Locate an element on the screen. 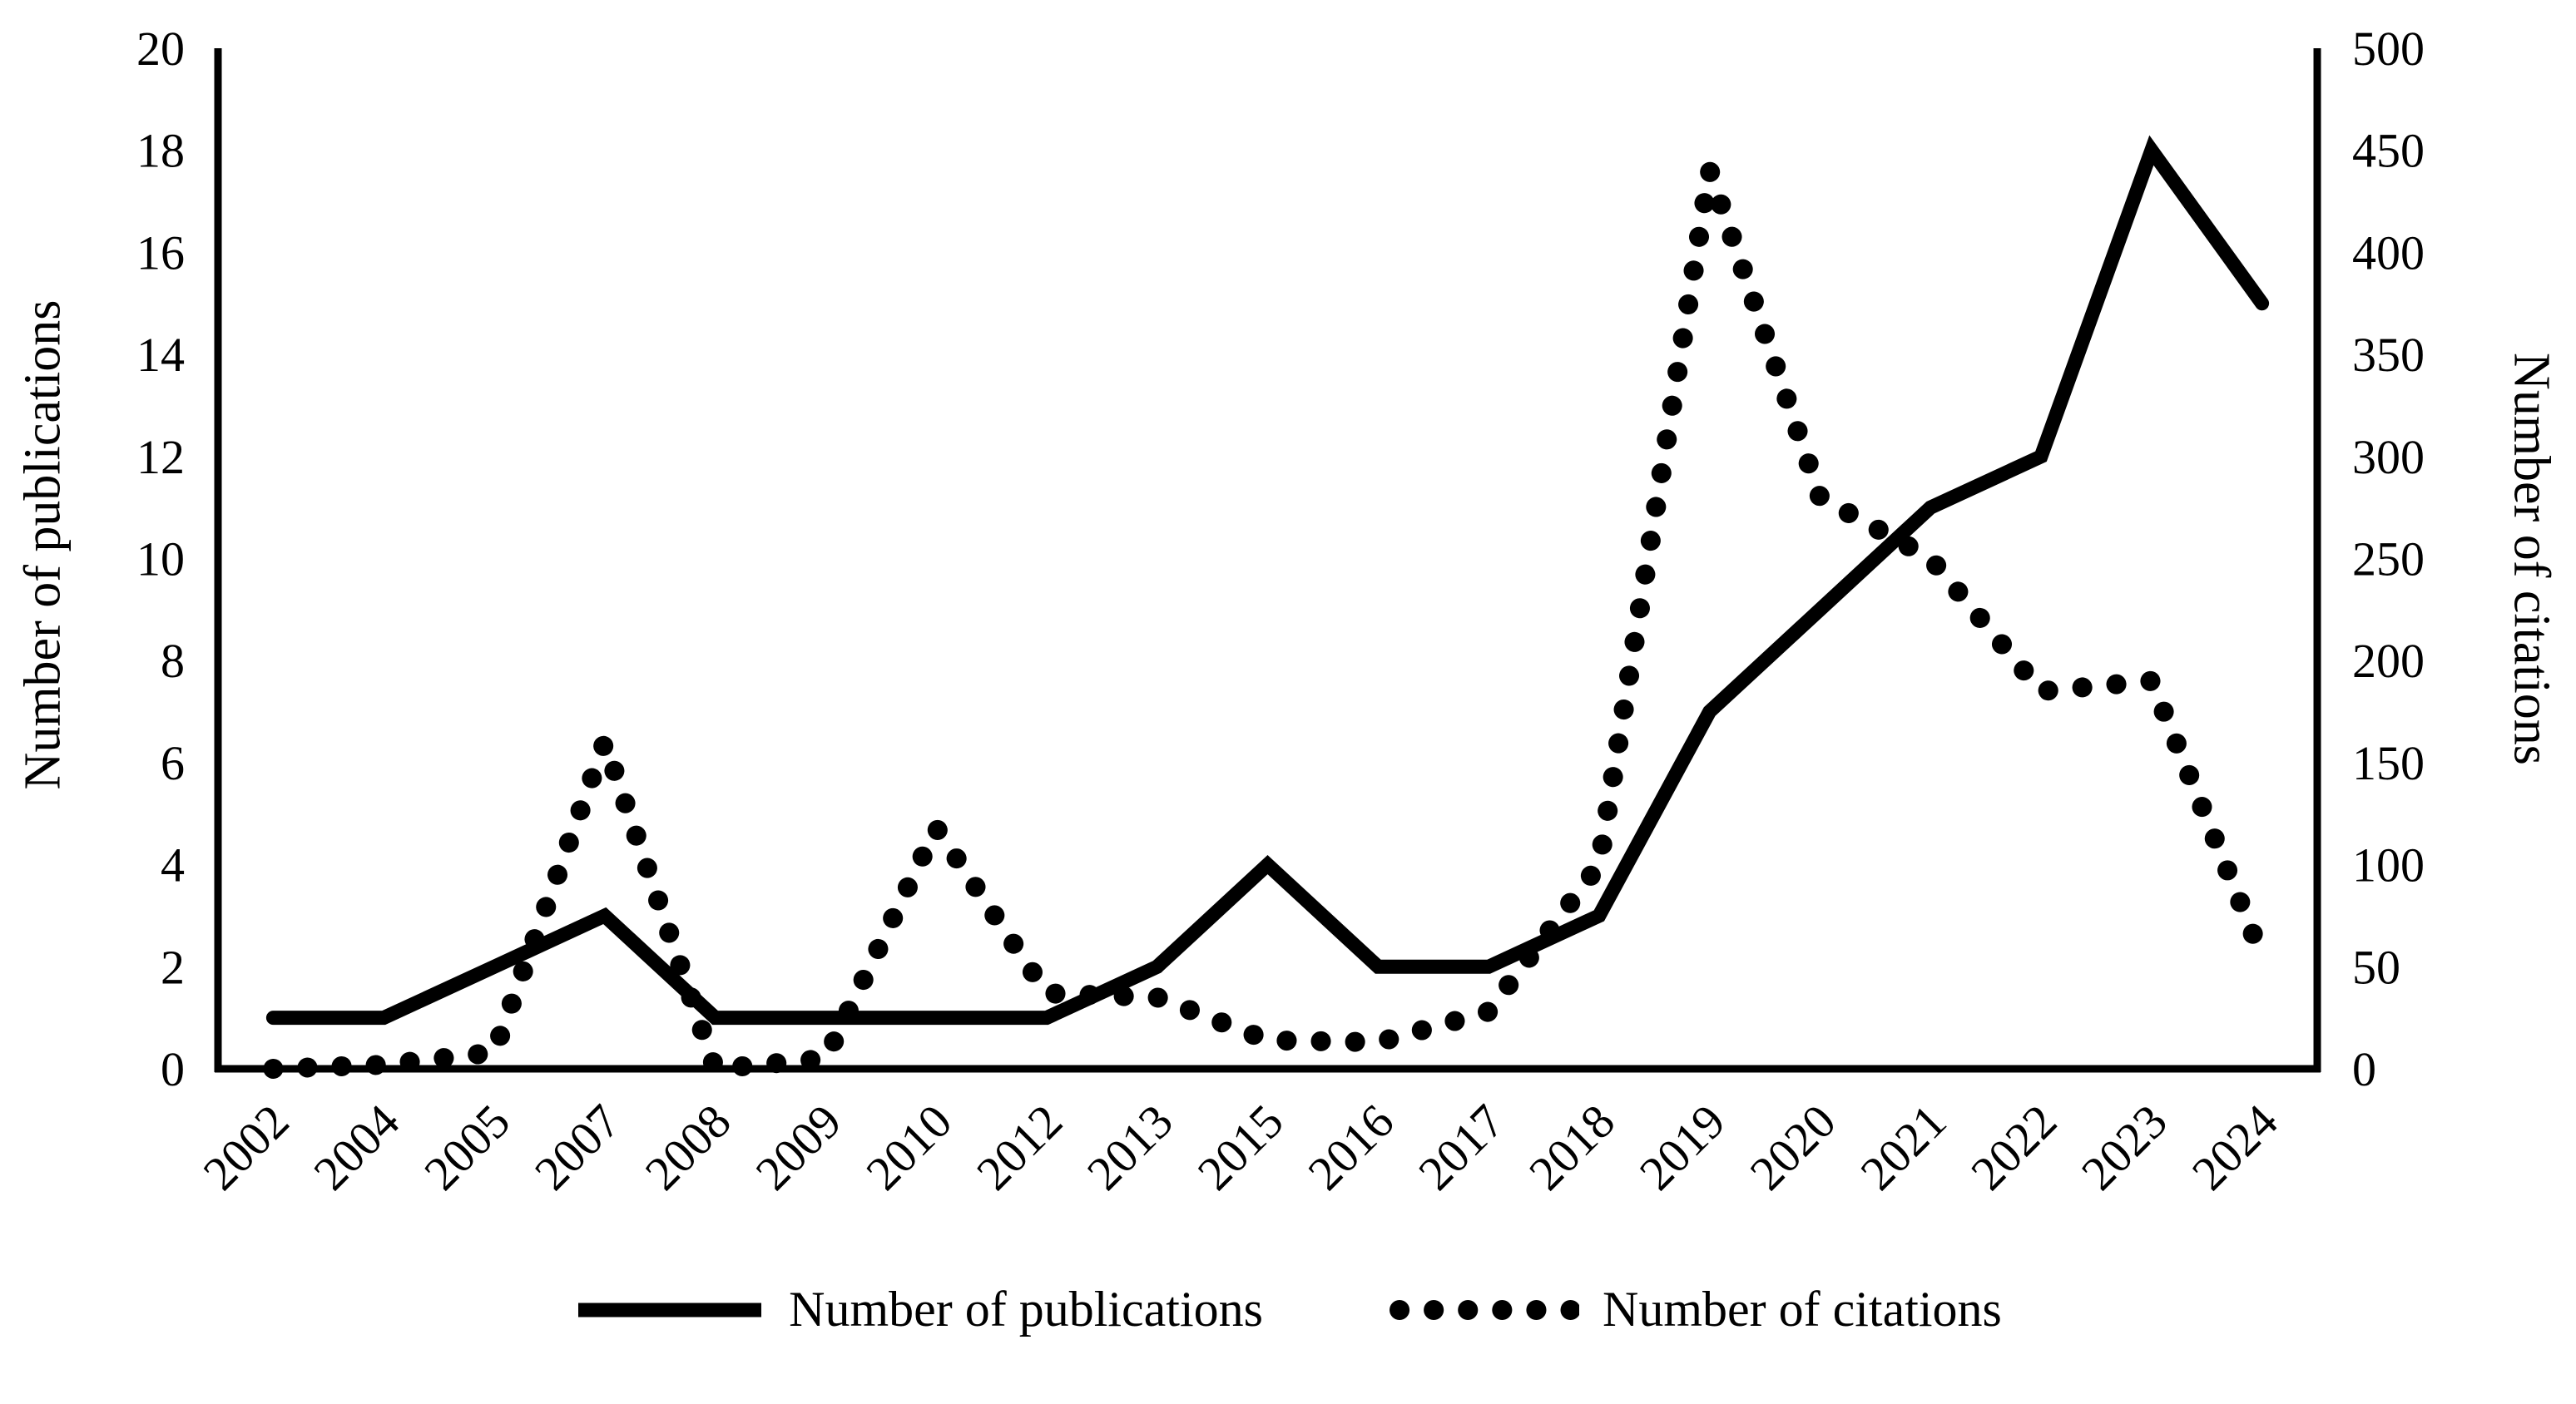  x-axis-tick-label: 2012 is located at coordinates (1020, 1147).